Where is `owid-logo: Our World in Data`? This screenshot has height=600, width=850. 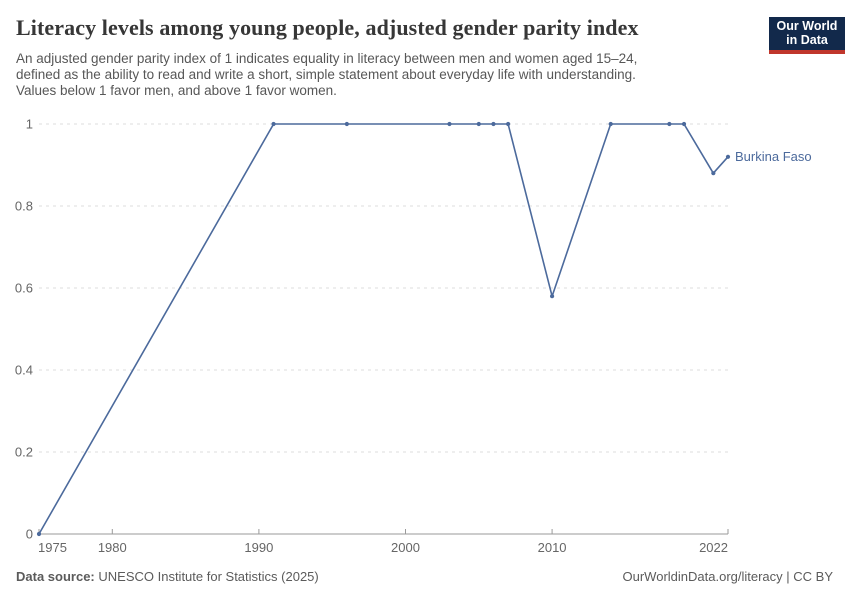 owid-logo: Our World in Data is located at coordinates (807, 35).